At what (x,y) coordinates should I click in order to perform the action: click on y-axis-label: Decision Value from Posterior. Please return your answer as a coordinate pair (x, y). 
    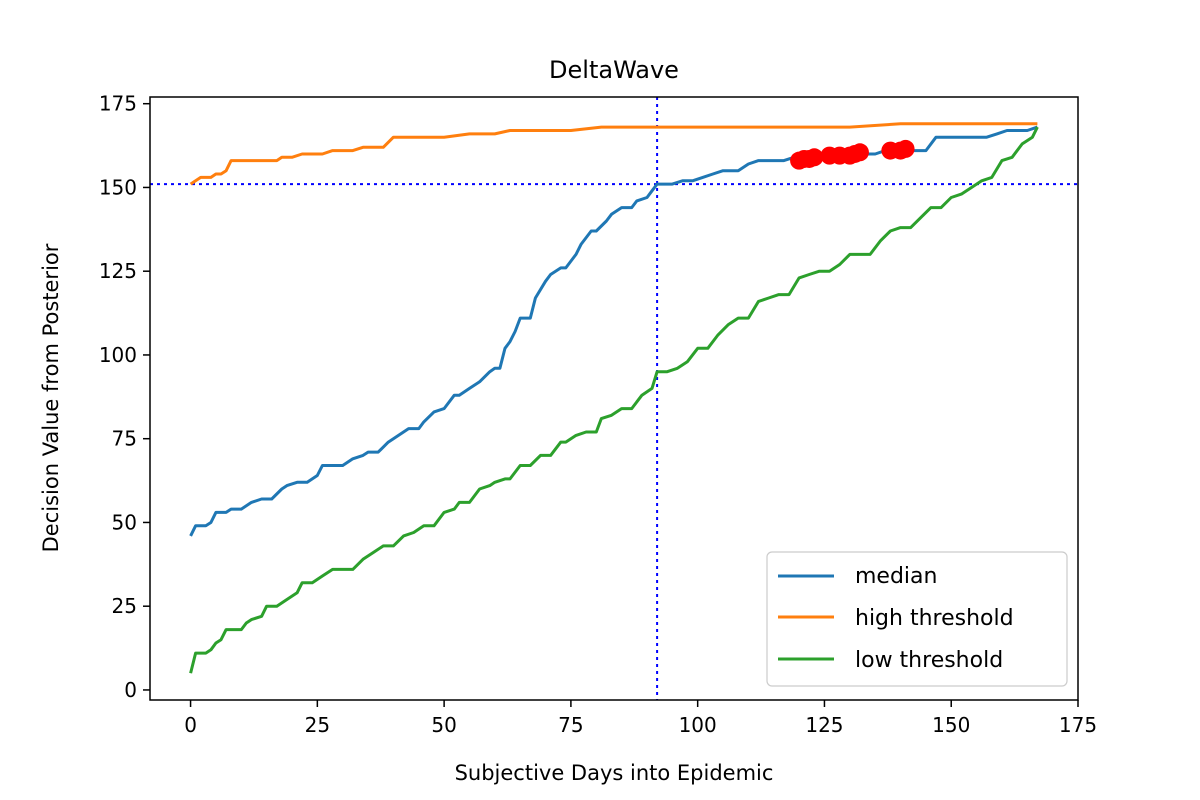
    Looking at the image, I should click on (51, 397).